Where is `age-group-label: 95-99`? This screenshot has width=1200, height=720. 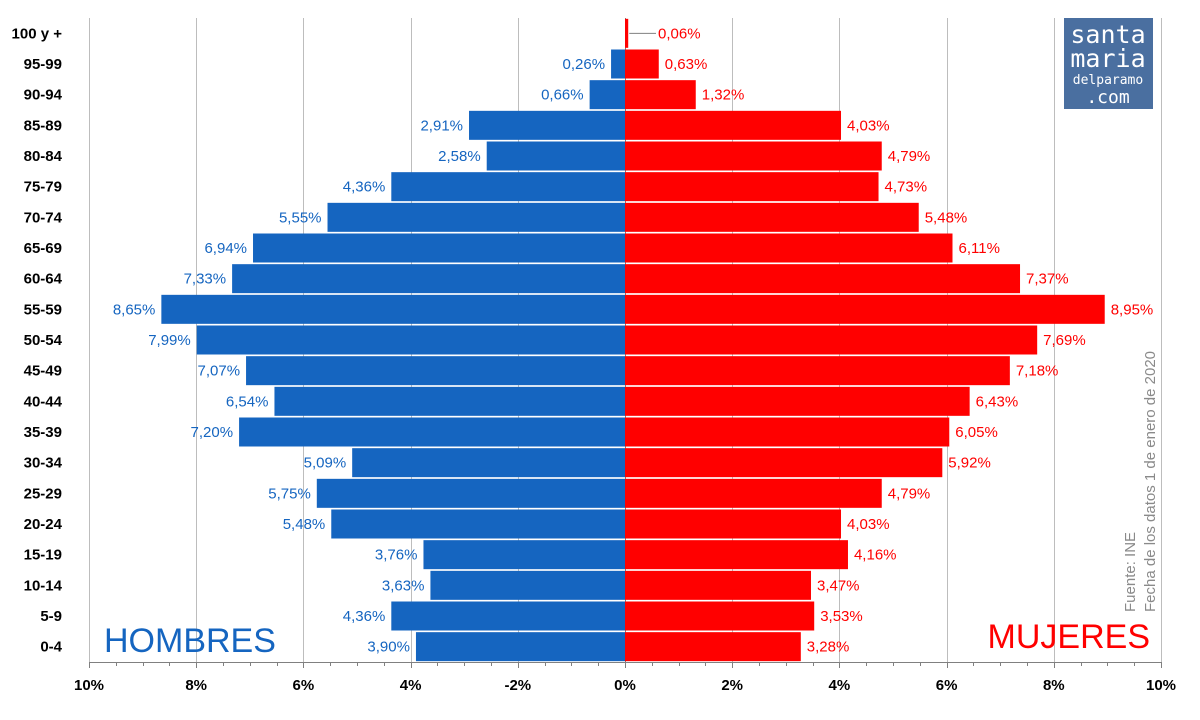
age-group-label: 95-99 is located at coordinates (43, 64).